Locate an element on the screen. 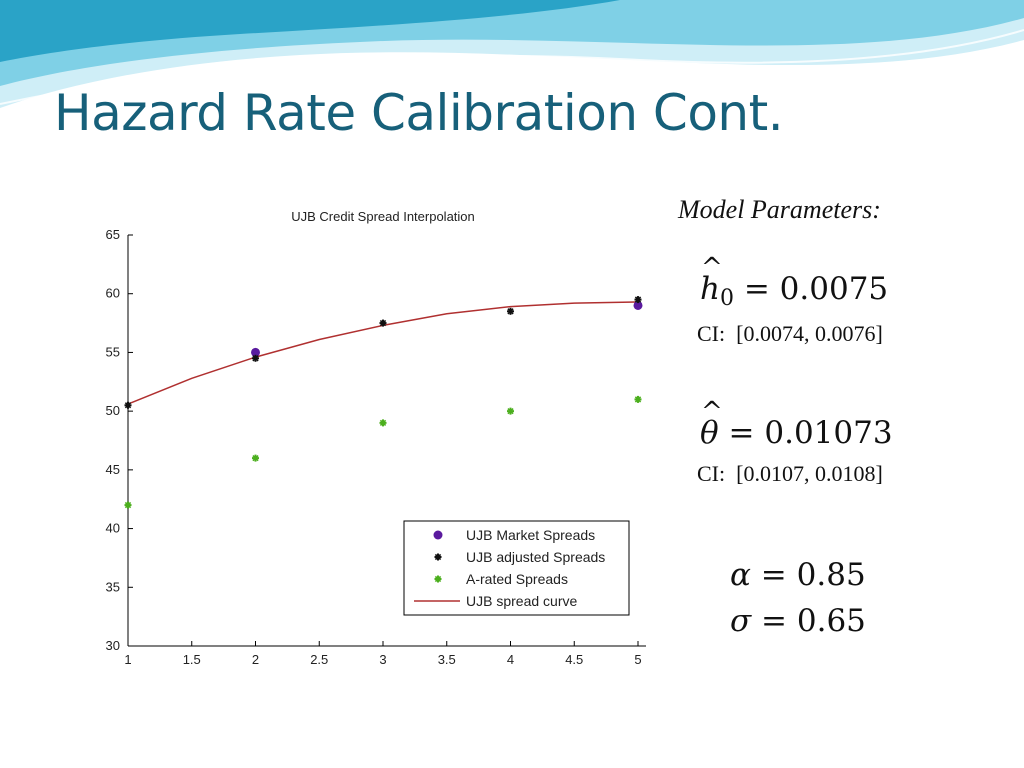 The width and height of the screenshot is (1024, 768). theta-symbol: ^ θ is located at coordinates (711, 424).